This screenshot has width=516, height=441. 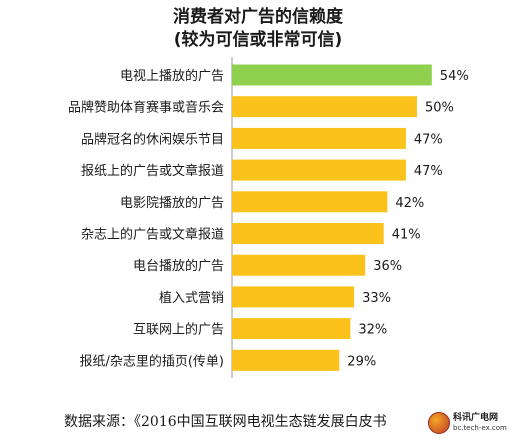 What do you see at coordinates (258, 17) in the screenshot?
I see `chart-title: 消费者对广告的信赖度` at bounding box center [258, 17].